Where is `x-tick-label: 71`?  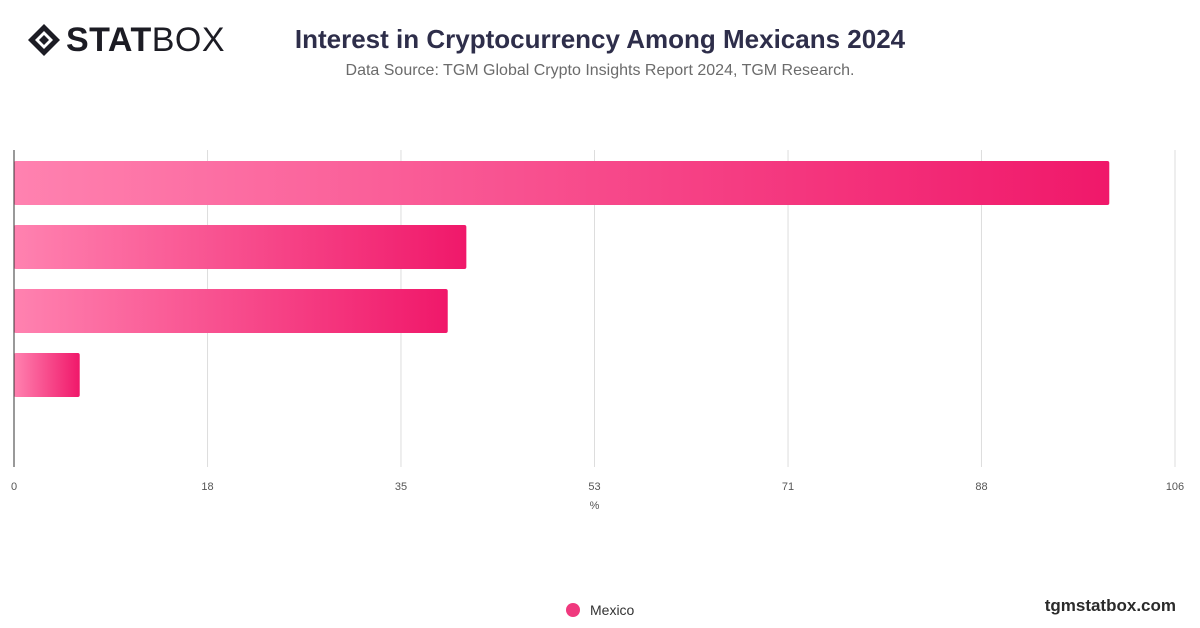 x-tick-label: 71 is located at coordinates (788, 487).